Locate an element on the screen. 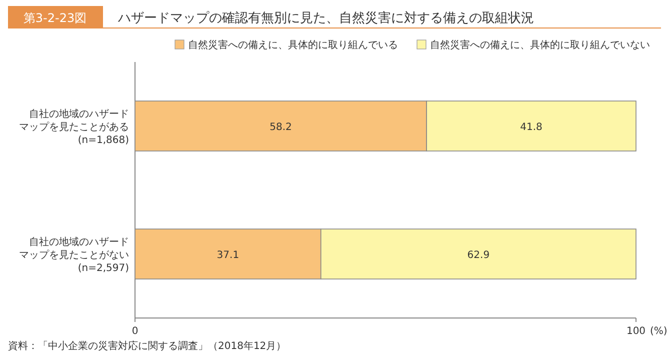 The width and height of the screenshot is (669, 356). text: 第3-2-23図 is located at coordinates (55, 18).